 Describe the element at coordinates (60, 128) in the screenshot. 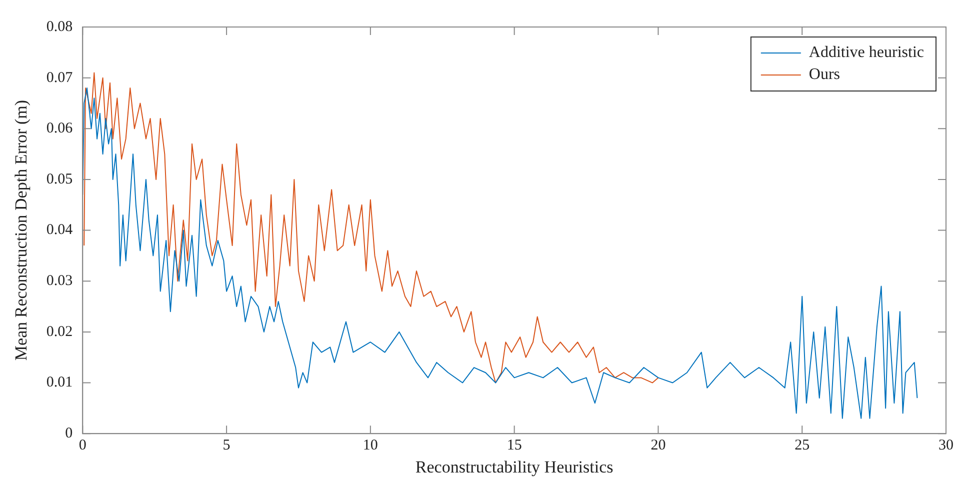

I see `y-tick-label: 0.06` at that location.